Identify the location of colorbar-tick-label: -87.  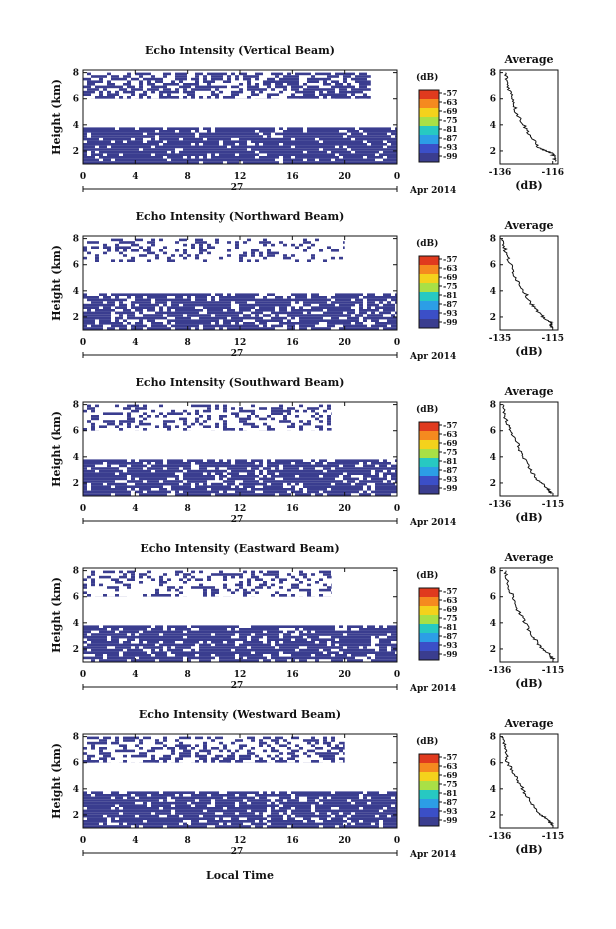
(450, 304).